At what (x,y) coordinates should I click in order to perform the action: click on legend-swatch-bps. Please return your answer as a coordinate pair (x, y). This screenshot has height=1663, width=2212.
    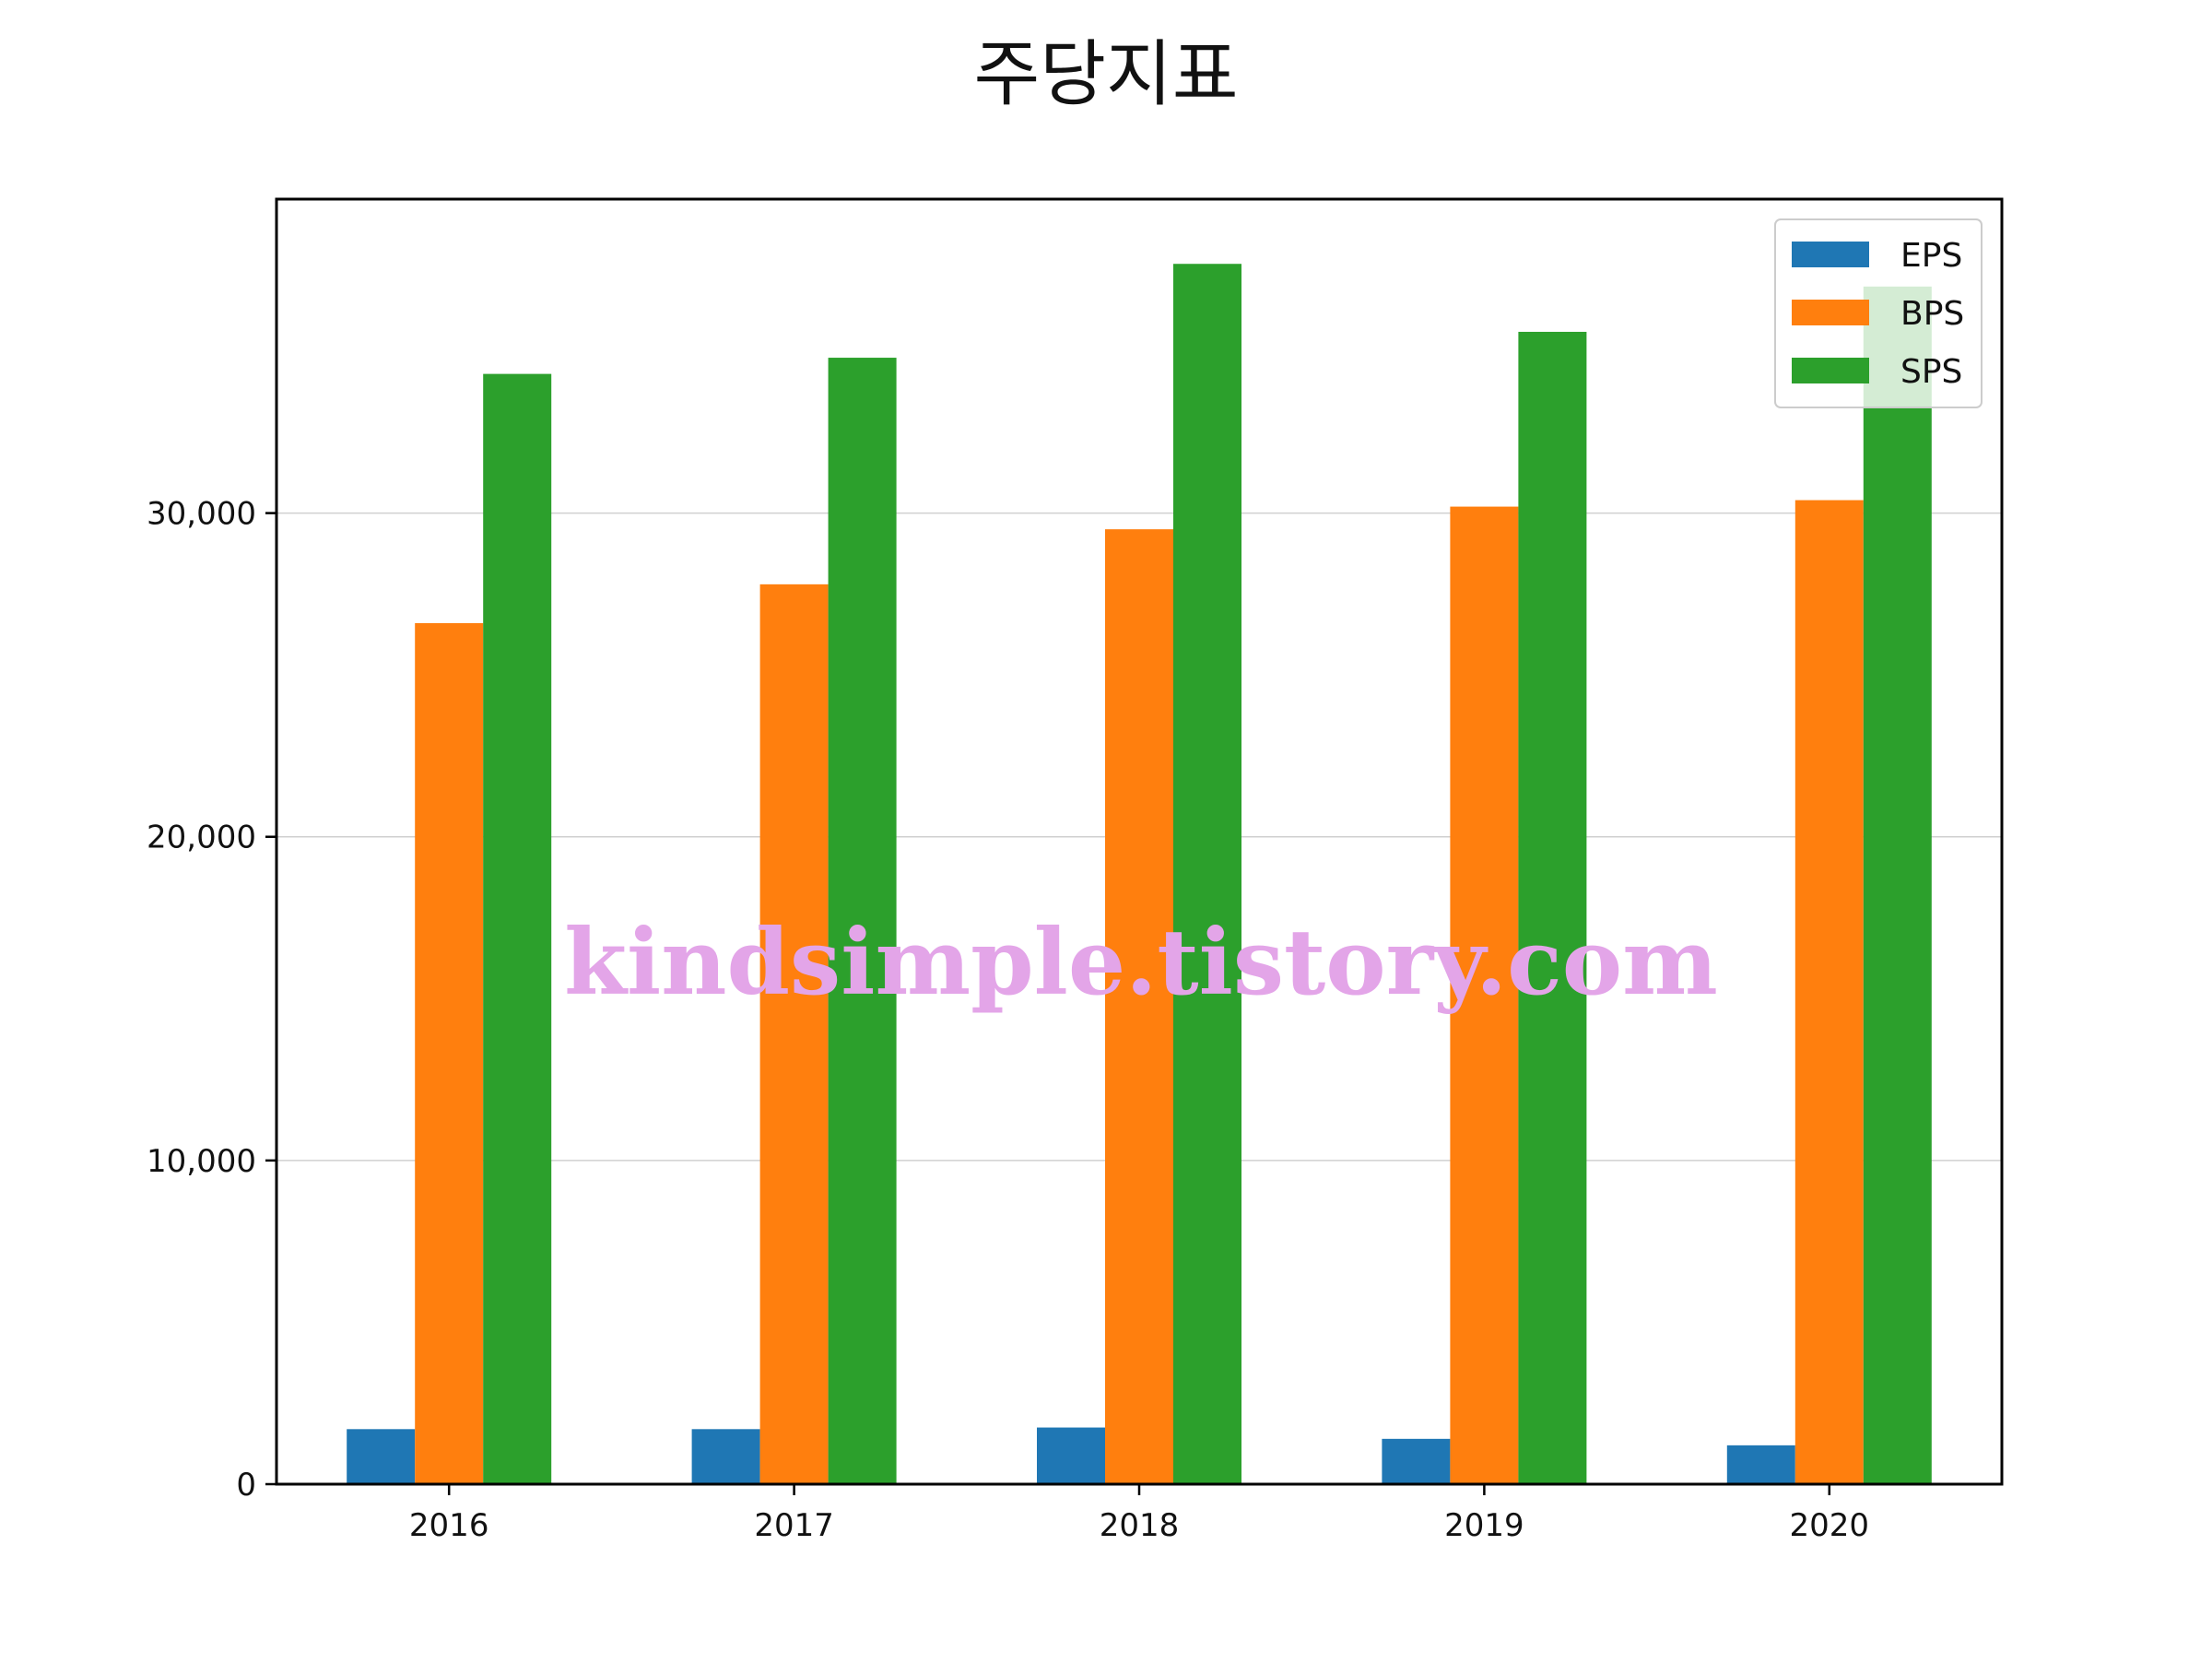
    Looking at the image, I should click on (1830, 312).